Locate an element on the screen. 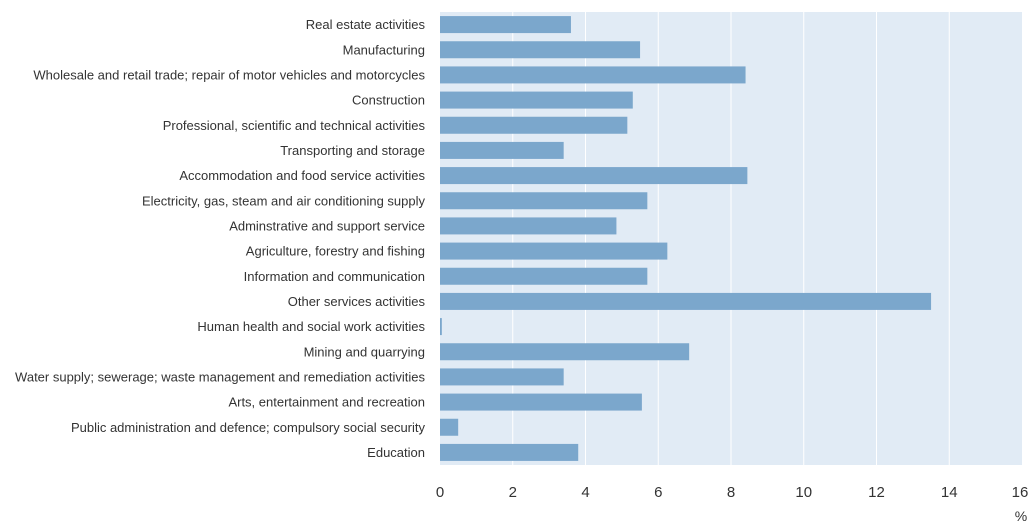  category-label: Manufacturing is located at coordinates (384, 49).